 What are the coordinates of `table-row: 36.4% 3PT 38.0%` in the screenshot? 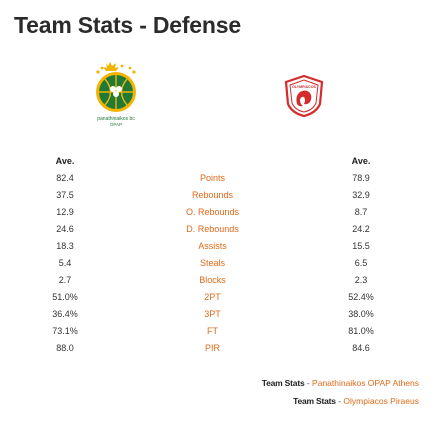 It's located at (216, 314).